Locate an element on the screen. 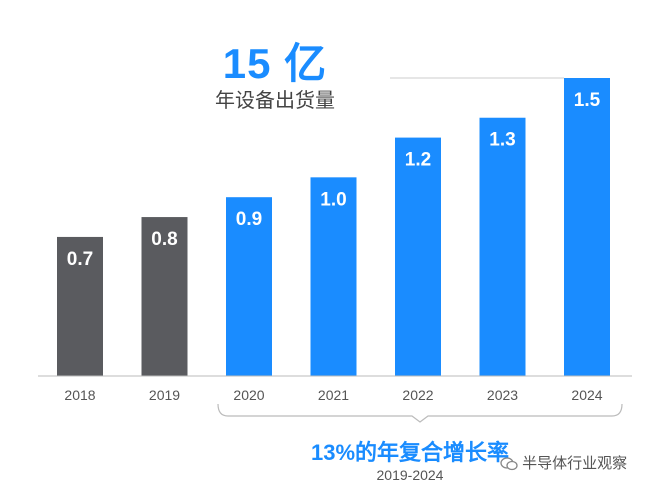  cagr-range: 2019-2024 is located at coordinates (410, 475).